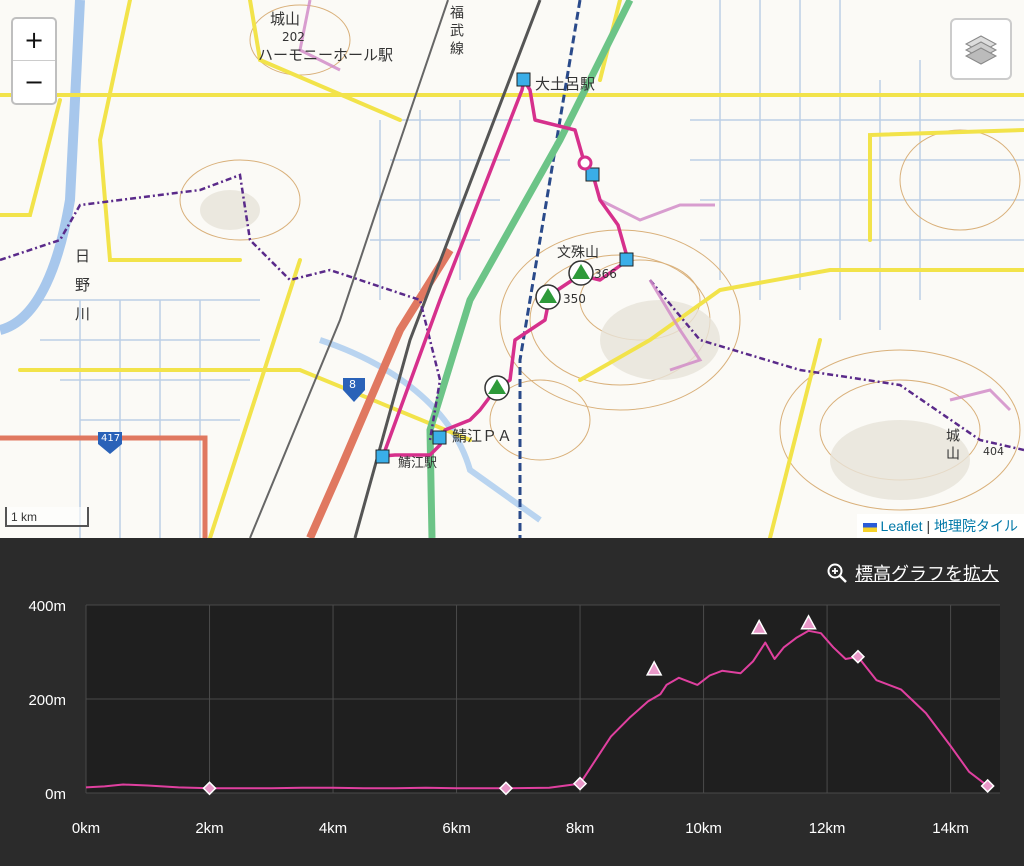 This screenshot has height=866, width=1024. What do you see at coordinates (837, 573) in the screenshot?
I see `zoom-magnifier-icon` at bounding box center [837, 573].